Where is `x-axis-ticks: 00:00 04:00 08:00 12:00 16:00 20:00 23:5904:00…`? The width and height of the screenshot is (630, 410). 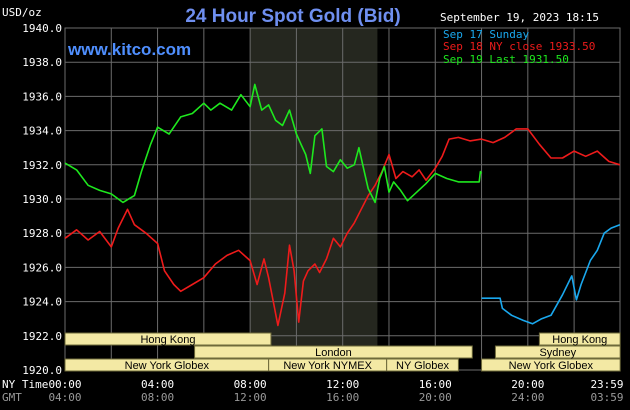 x-axis-ticks: 00:00 04:00 08:00 12:00 16:00 20:00 23:5904:00… is located at coordinates (335, 391).